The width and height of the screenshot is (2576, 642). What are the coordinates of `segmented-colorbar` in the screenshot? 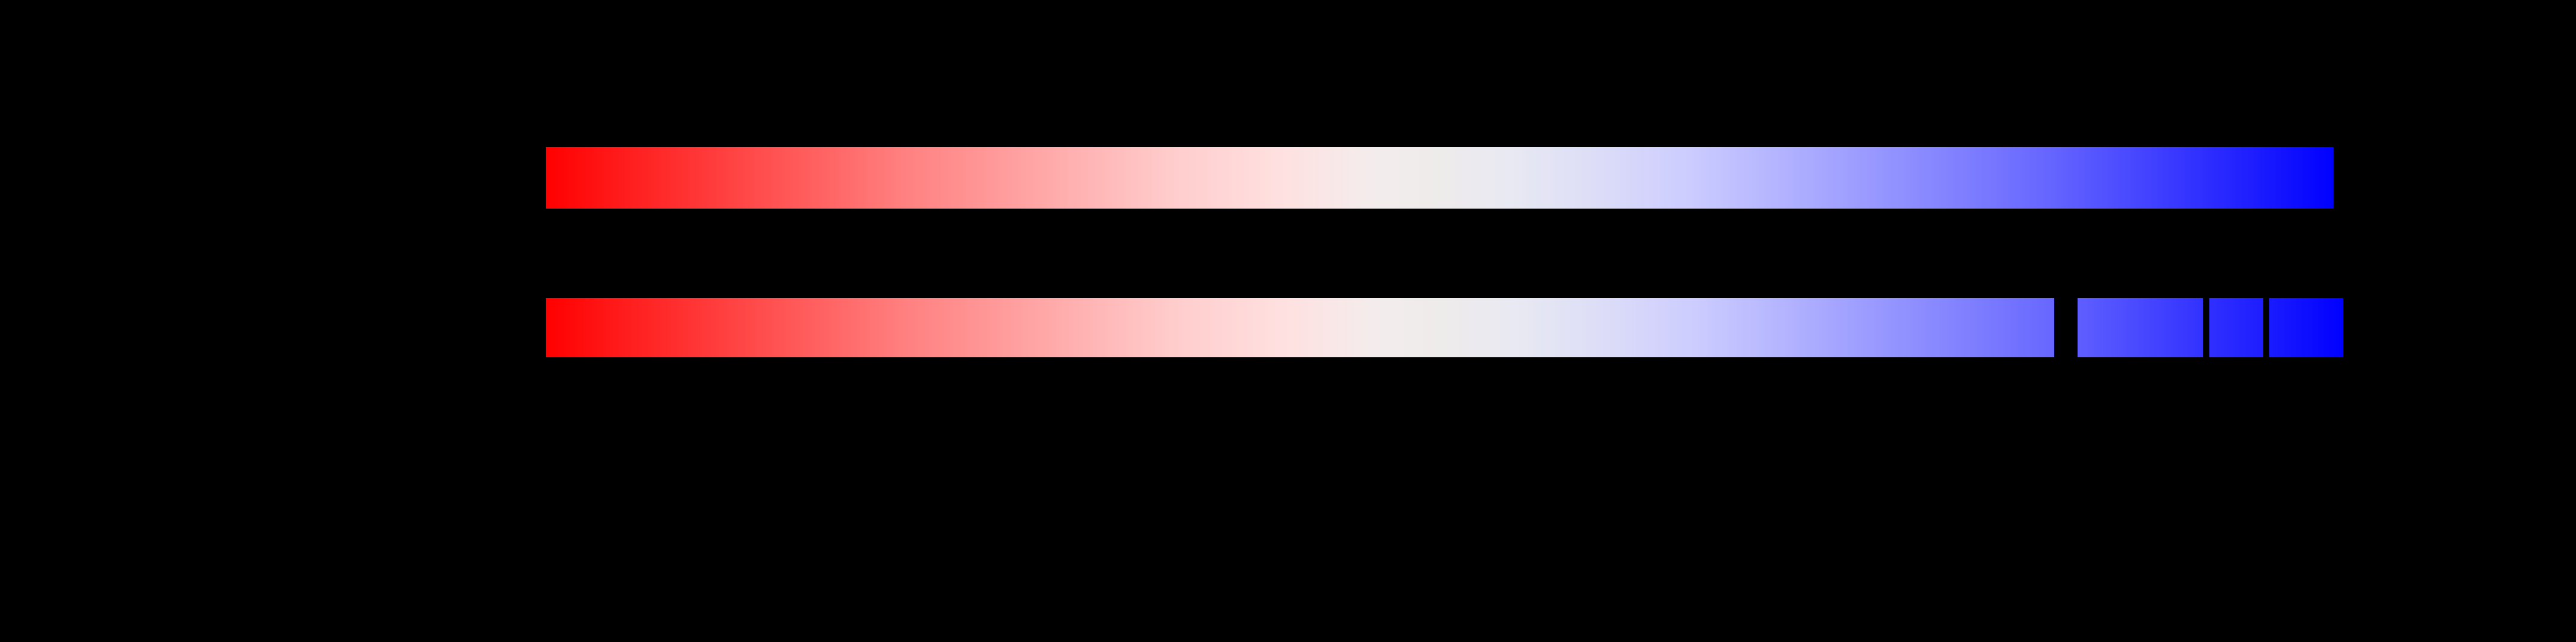 It's located at (1444, 327).